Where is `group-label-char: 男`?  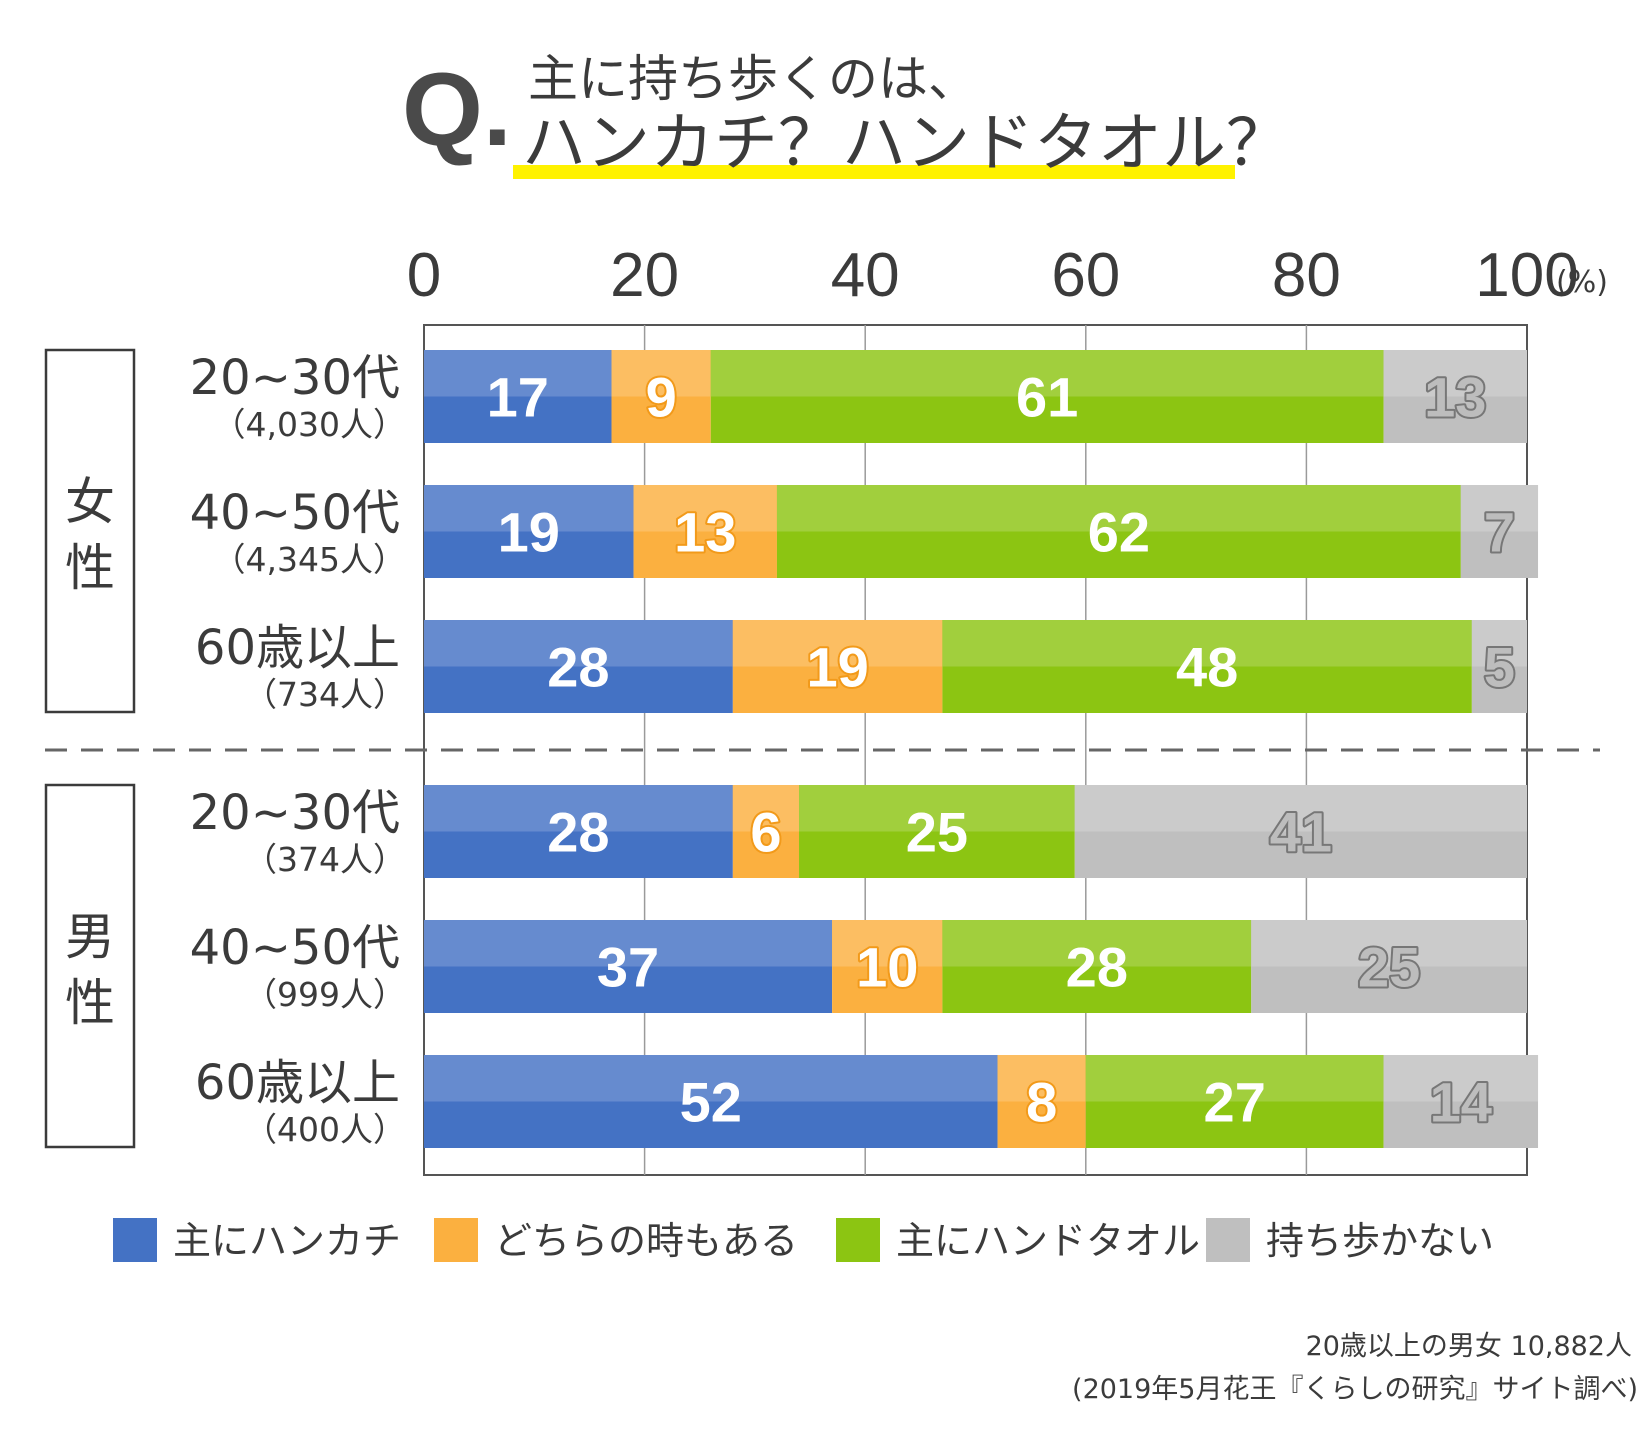 group-label-char: 男 is located at coordinates (90, 937).